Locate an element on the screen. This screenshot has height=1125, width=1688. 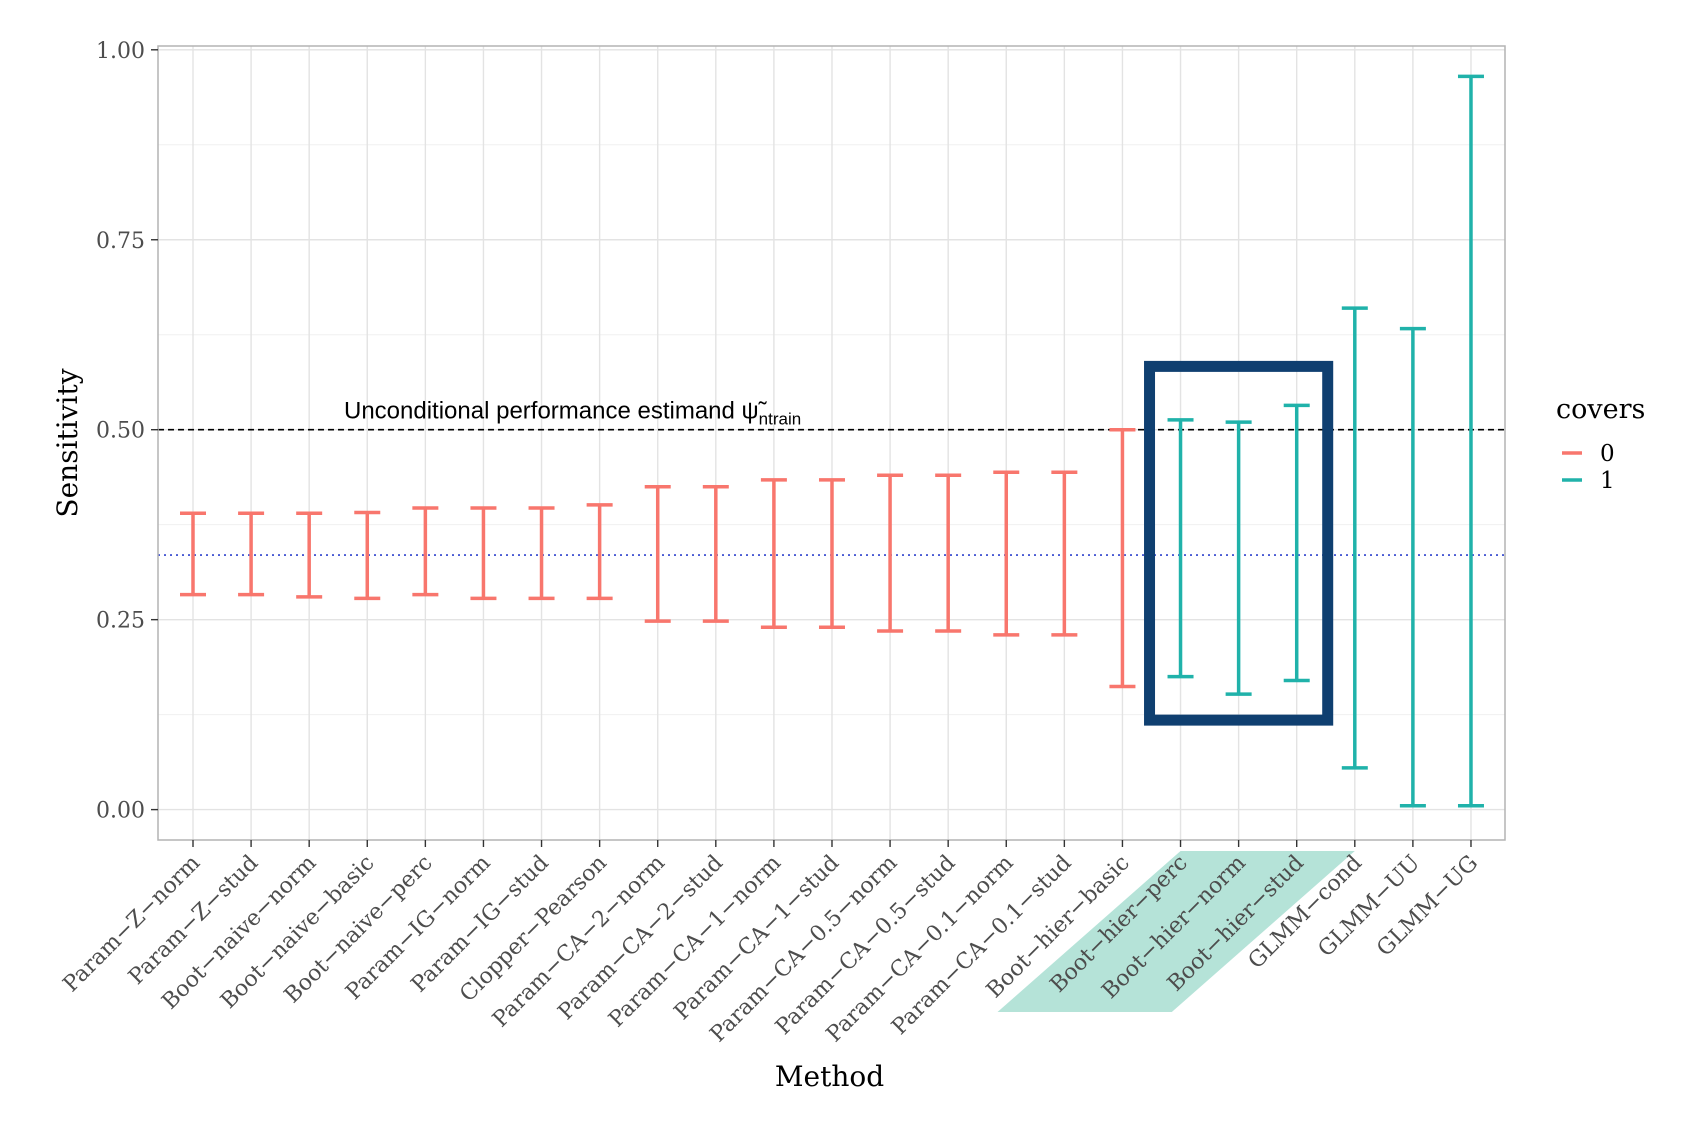
x-label-highlight-band is located at coordinates (1176, 931).